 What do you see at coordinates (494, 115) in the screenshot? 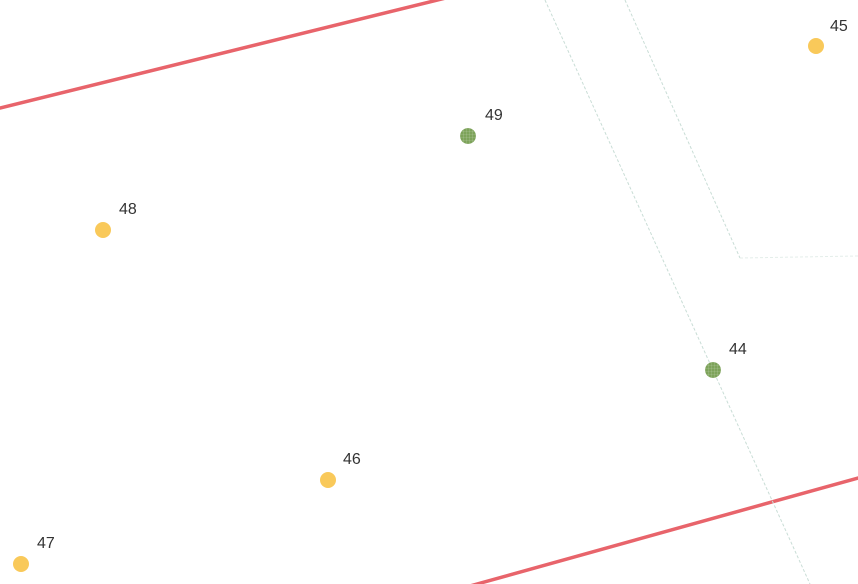
I see `marker-label-49: 49` at bounding box center [494, 115].